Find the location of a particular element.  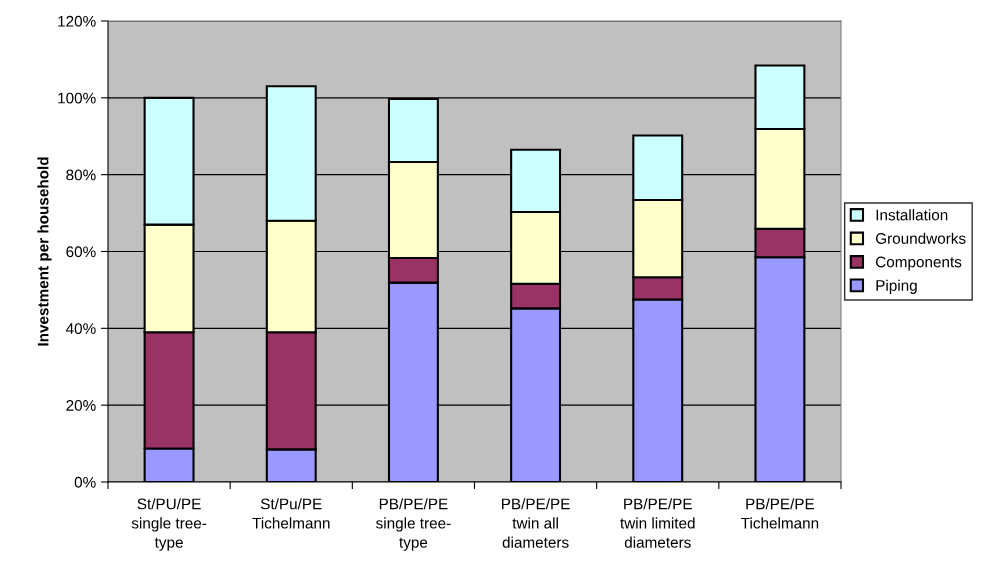

legend-label: Piping is located at coordinates (896, 286).